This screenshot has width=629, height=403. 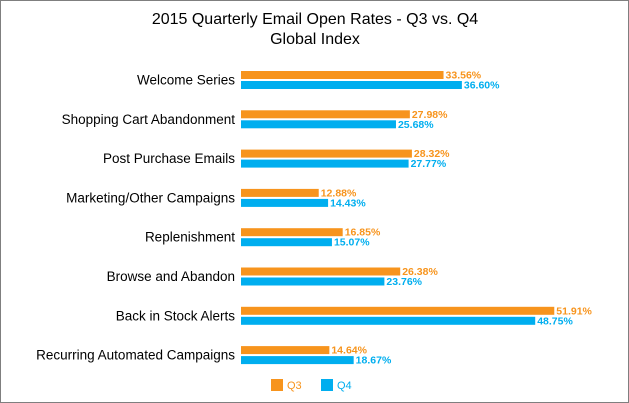 What do you see at coordinates (351, 85) in the screenshot?
I see `bar-q4-welcome-series` at bounding box center [351, 85].